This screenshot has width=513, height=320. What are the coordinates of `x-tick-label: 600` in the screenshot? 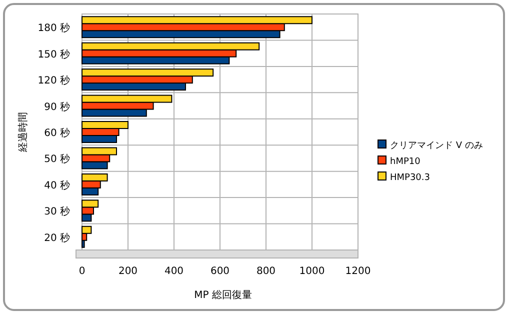 It's located at (220, 271).